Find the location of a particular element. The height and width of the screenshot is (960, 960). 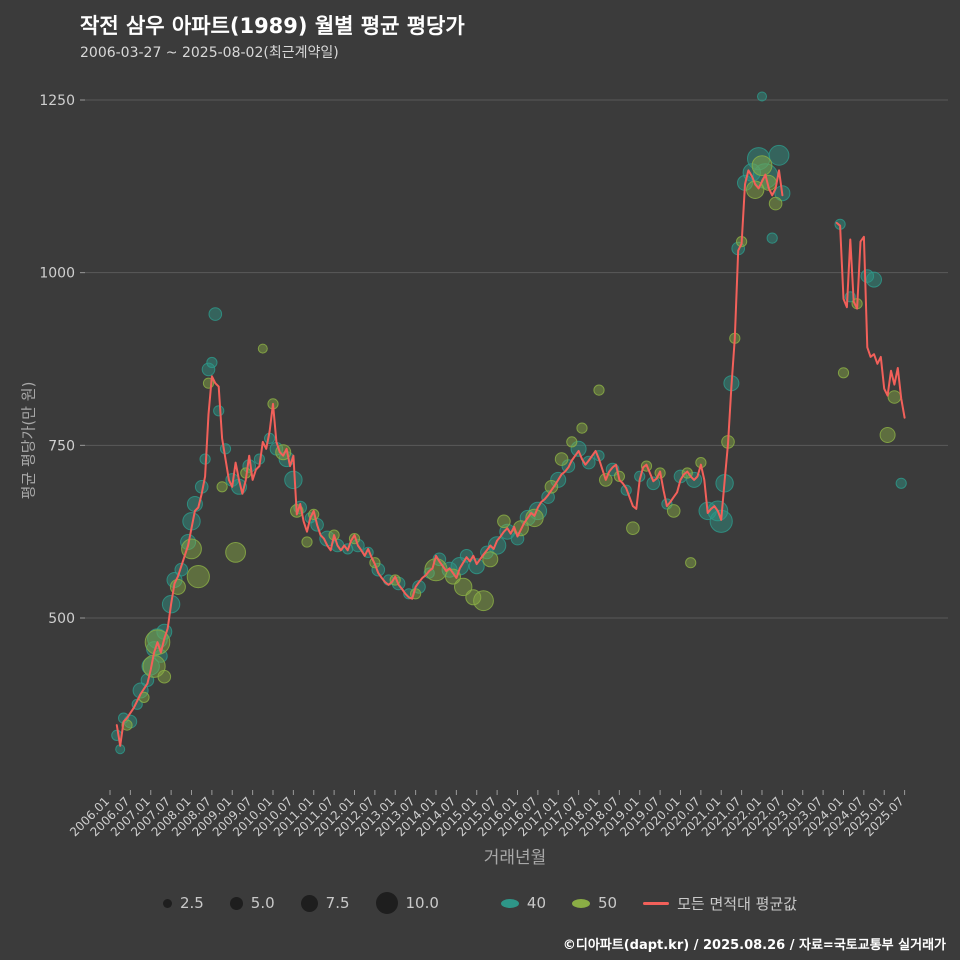

series-legend-label: 50 is located at coordinates (608, 903).